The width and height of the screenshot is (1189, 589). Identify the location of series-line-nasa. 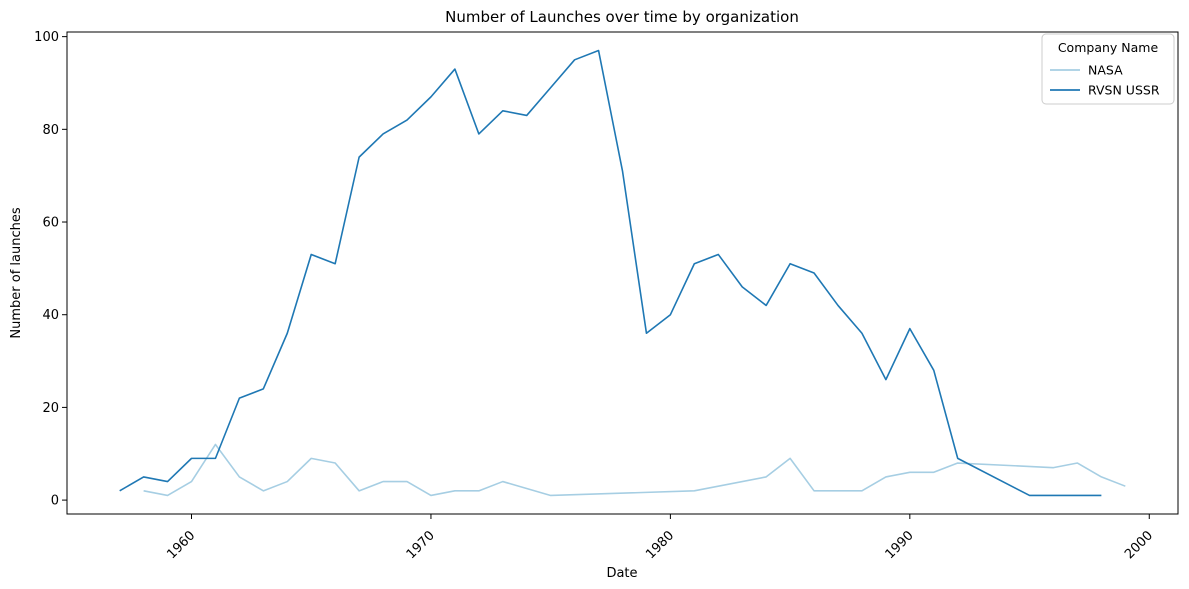
(634, 470).